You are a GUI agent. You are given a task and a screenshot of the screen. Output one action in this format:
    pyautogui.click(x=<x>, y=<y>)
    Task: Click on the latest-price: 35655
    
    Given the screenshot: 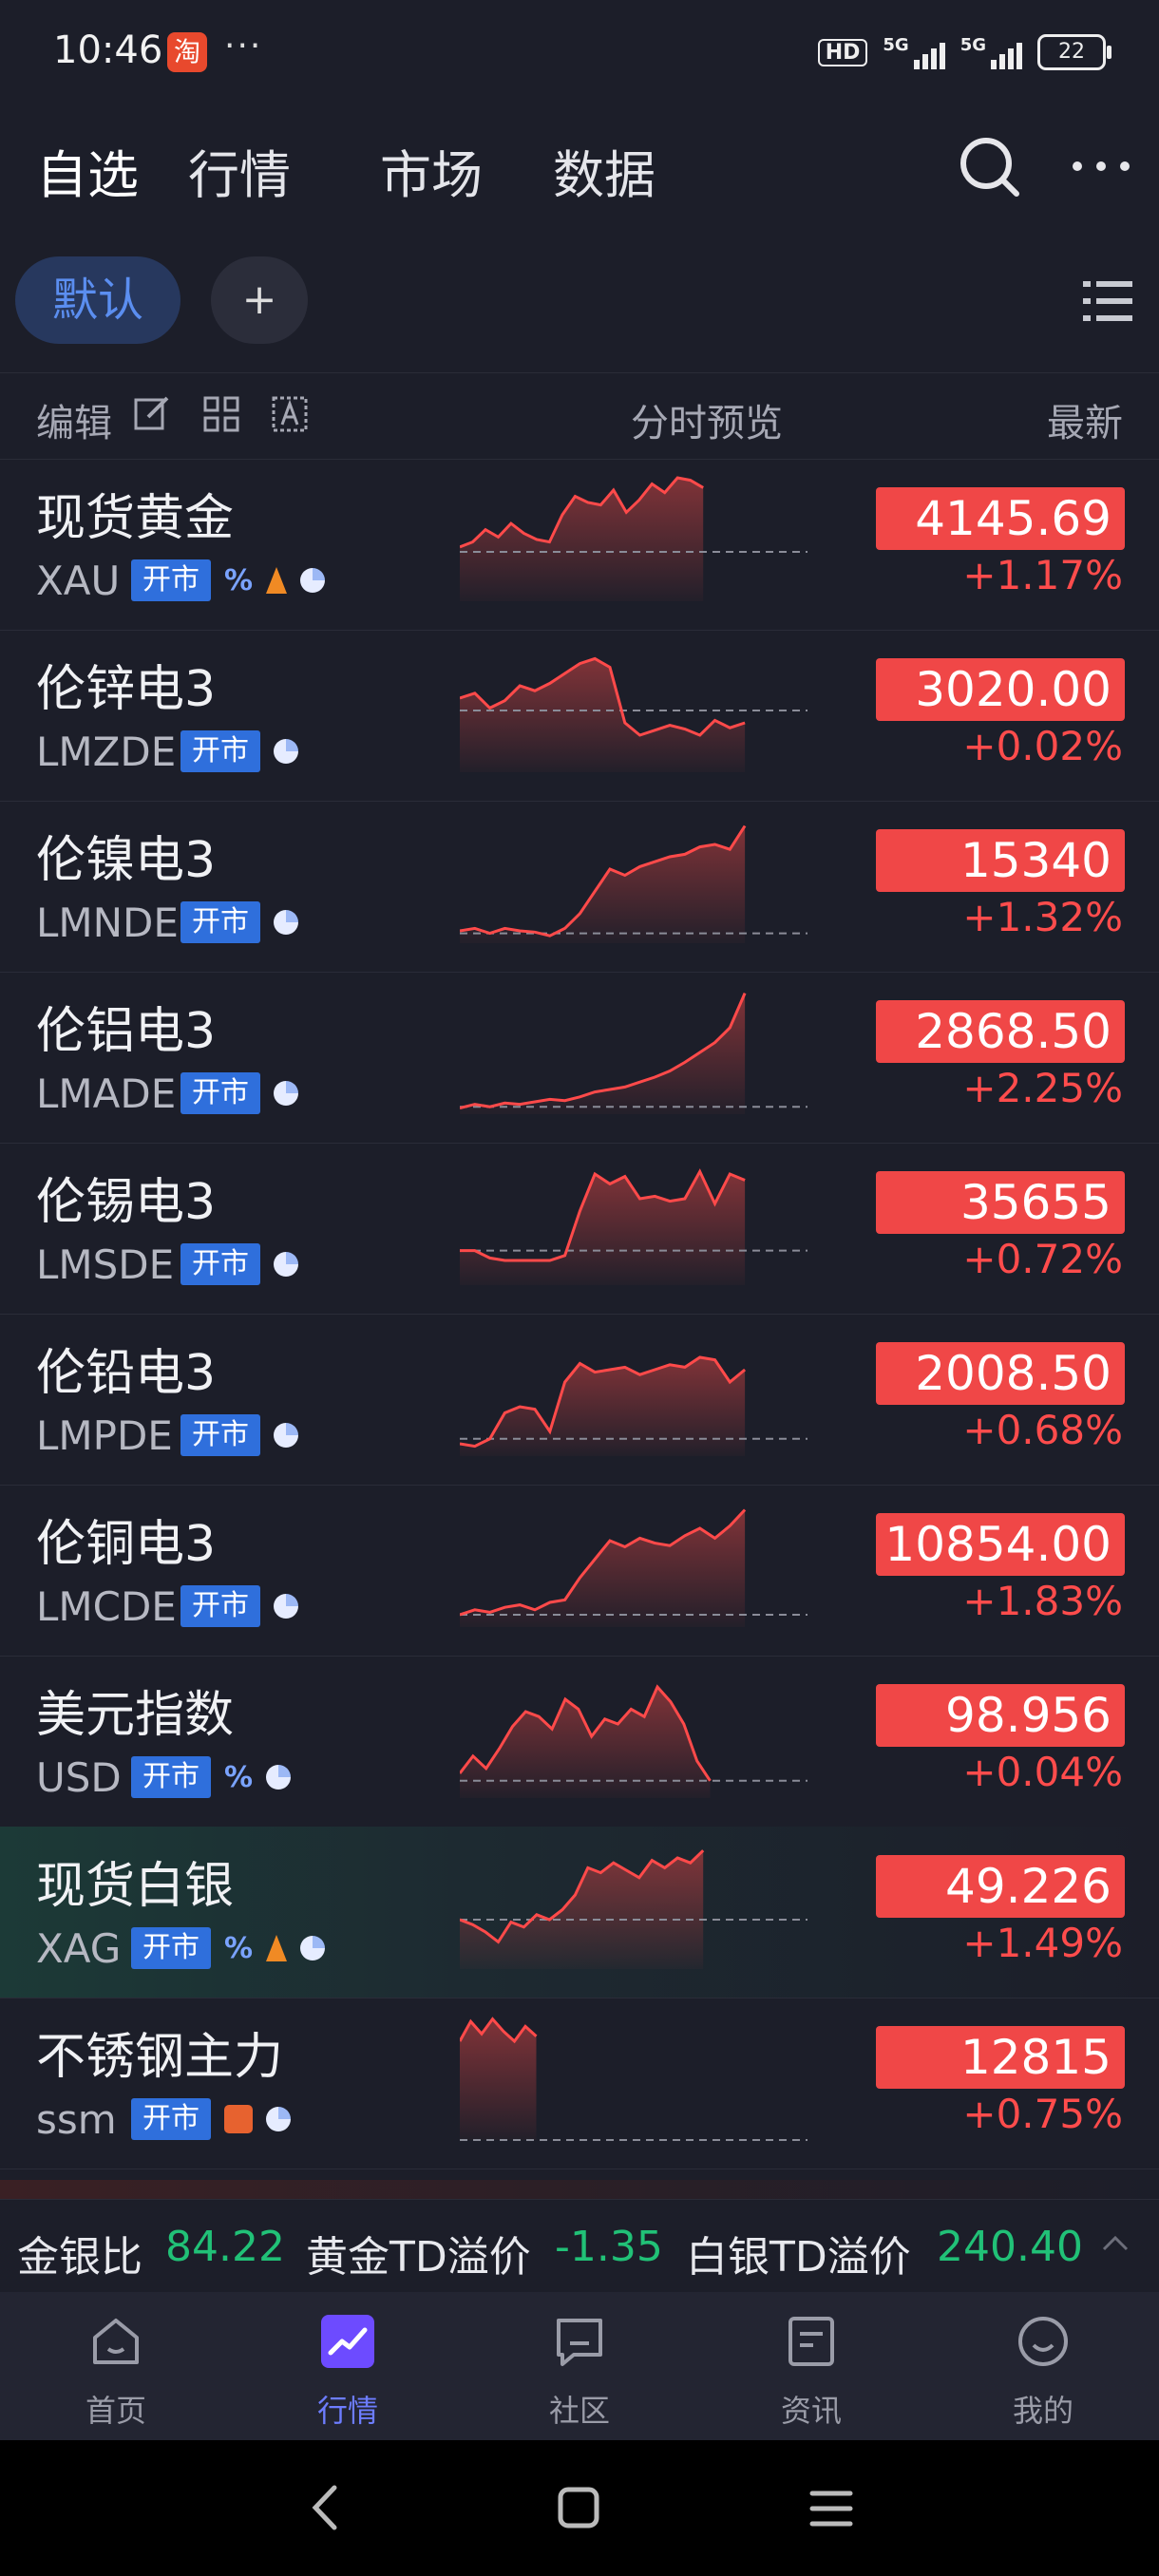 What is the action you would take?
    pyautogui.click(x=1000, y=1202)
    